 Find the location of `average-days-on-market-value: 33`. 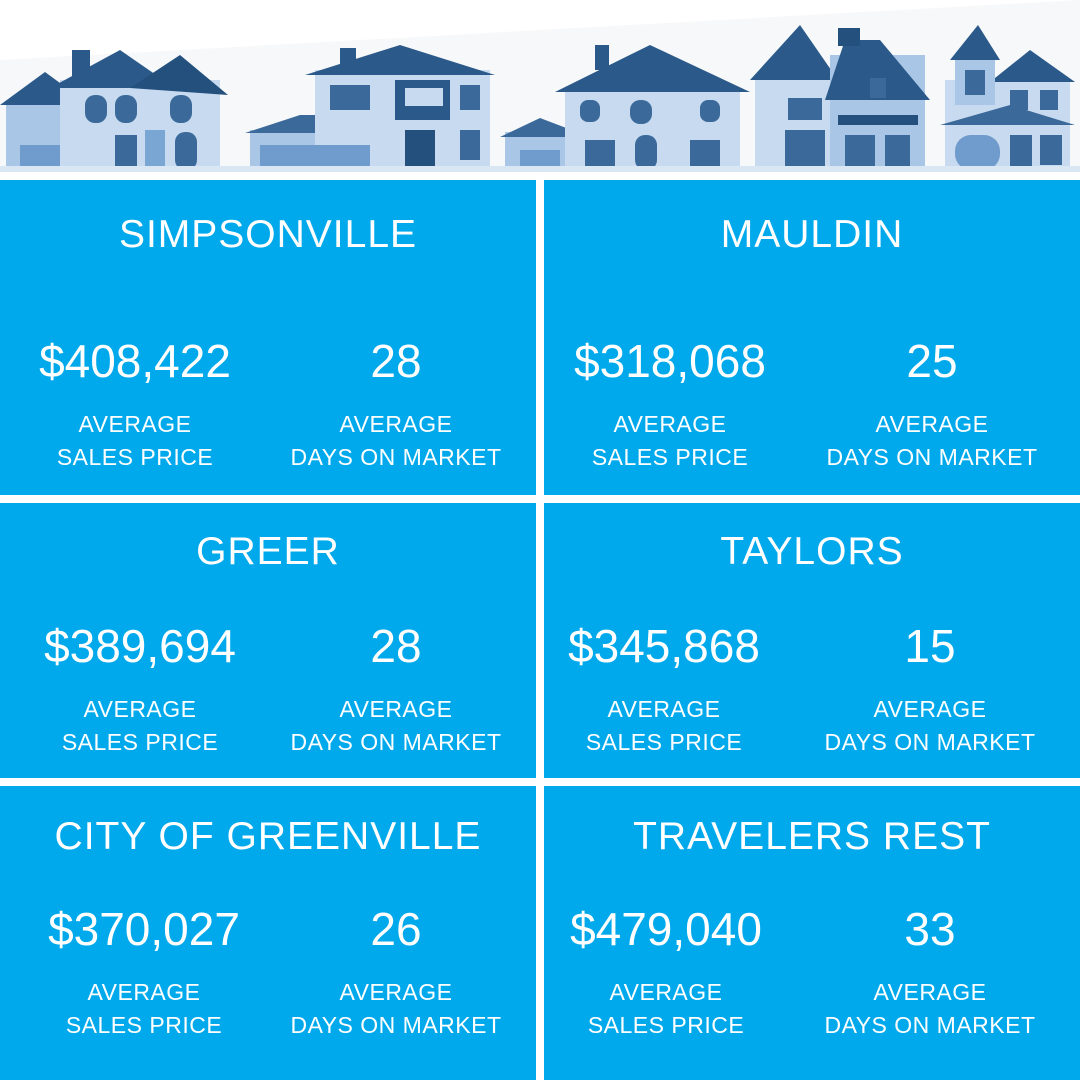

average-days-on-market-value: 33 is located at coordinates (930, 929).